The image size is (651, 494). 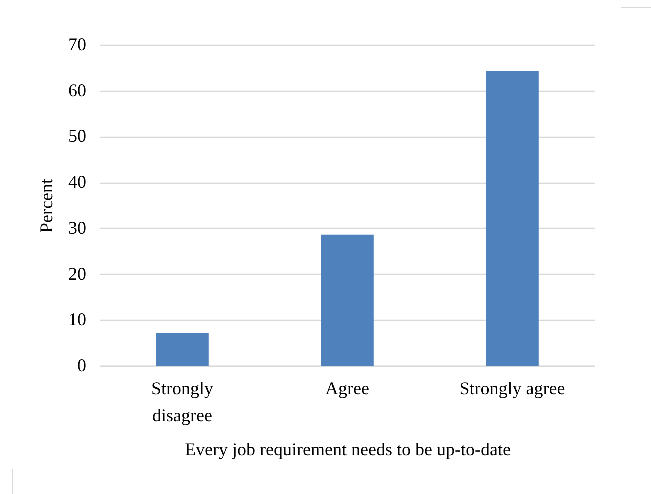 I want to click on x-axis-title: Every job requirement needs to be up-to-date, so click(x=348, y=450).